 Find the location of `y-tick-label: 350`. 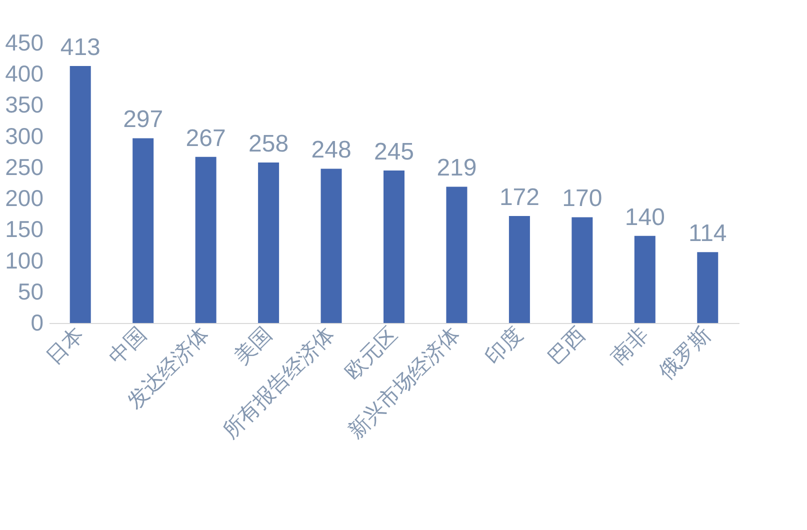

y-tick-label: 350 is located at coordinates (24, 105).